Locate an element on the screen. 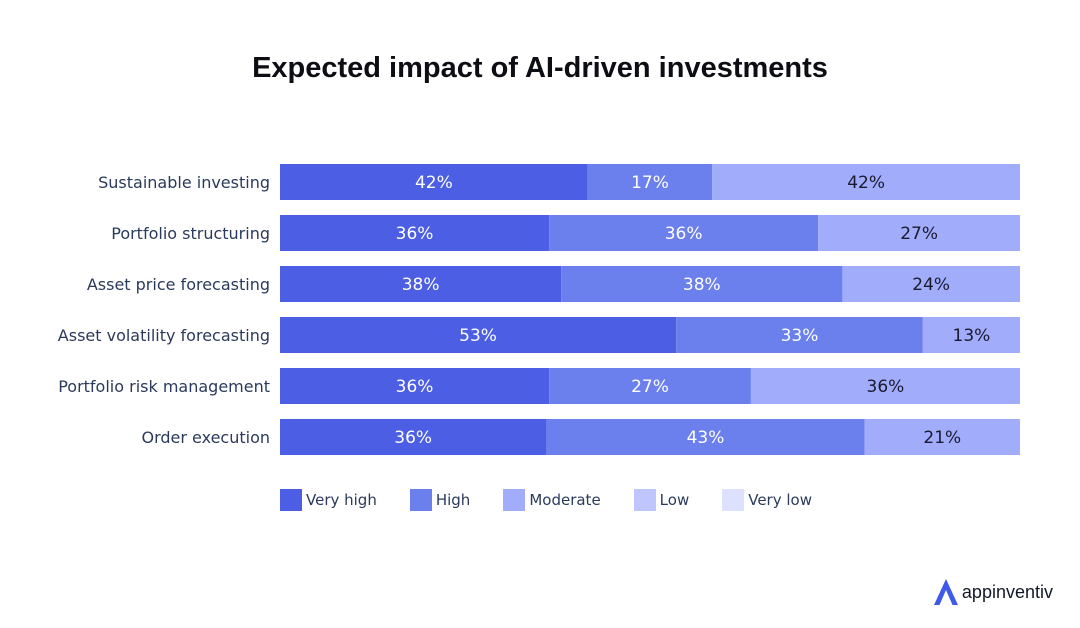  bar-order-execution-high is located at coordinates (705, 437).